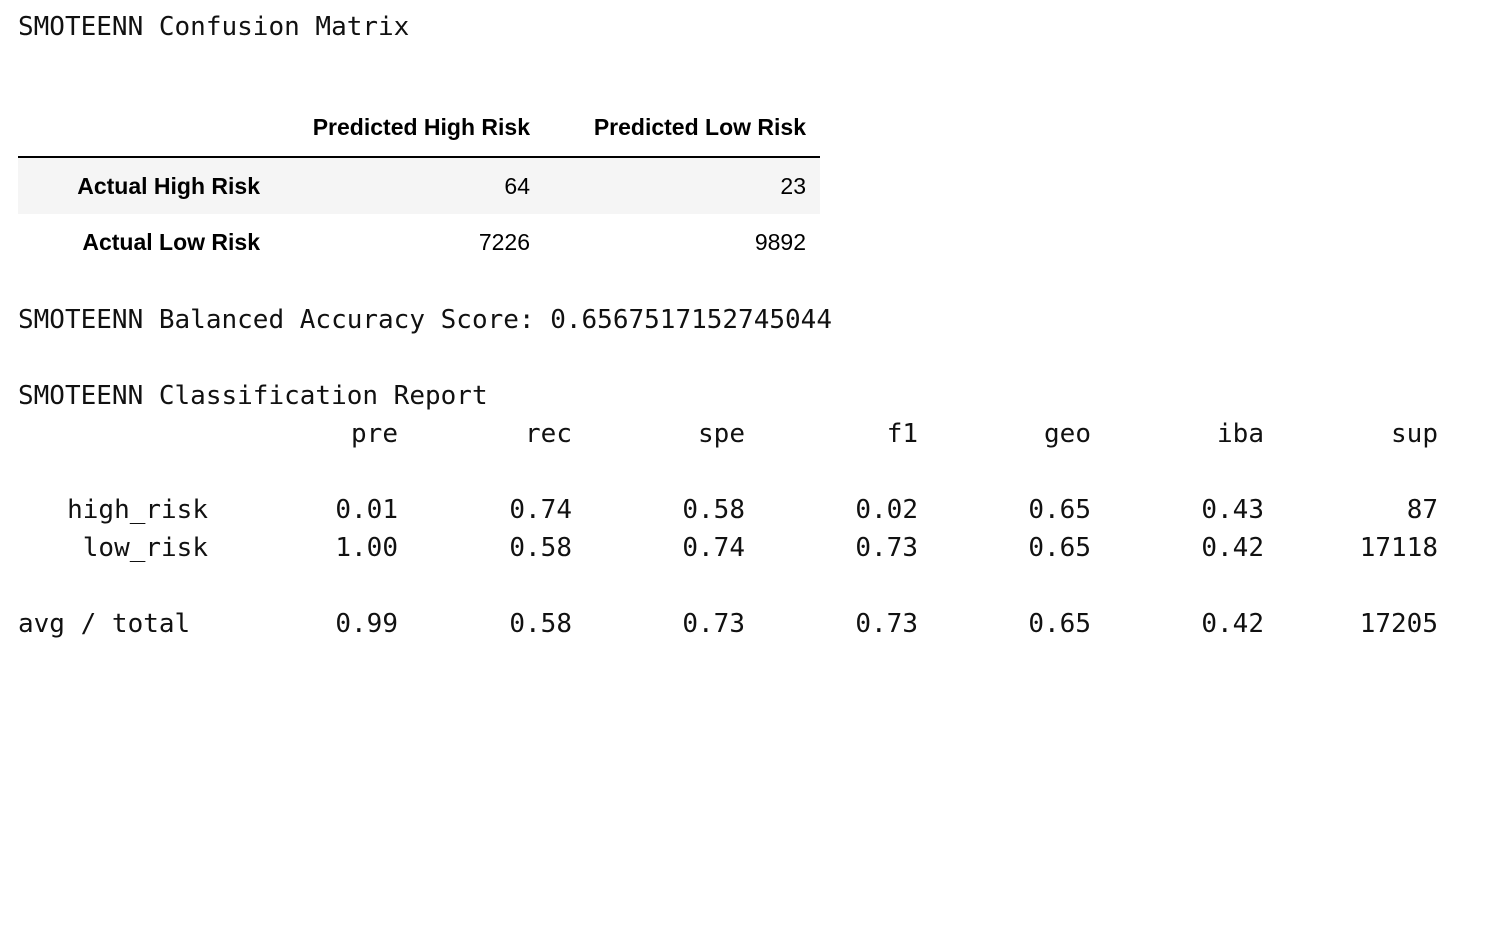 This screenshot has width=1494, height=947. What do you see at coordinates (168, 185) in the screenshot?
I see `row-header: Actual High Risk` at bounding box center [168, 185].